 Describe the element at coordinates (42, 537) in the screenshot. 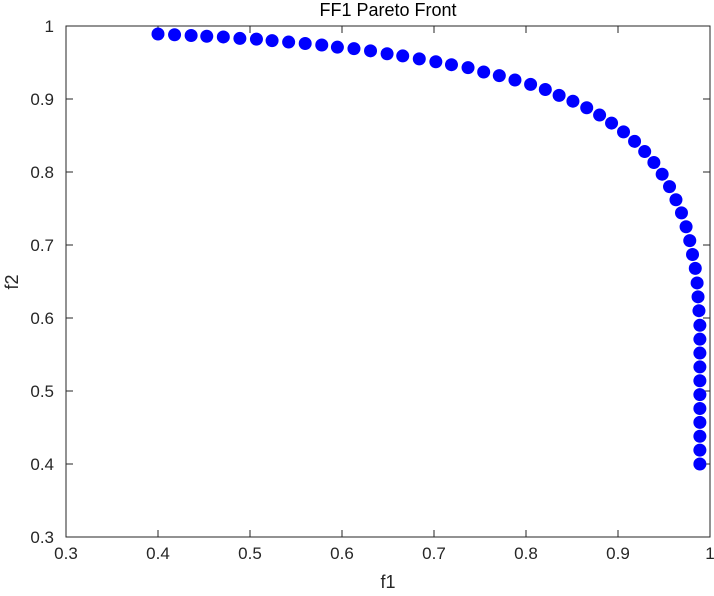

I see `y-tick-label: 0.3` at that location.